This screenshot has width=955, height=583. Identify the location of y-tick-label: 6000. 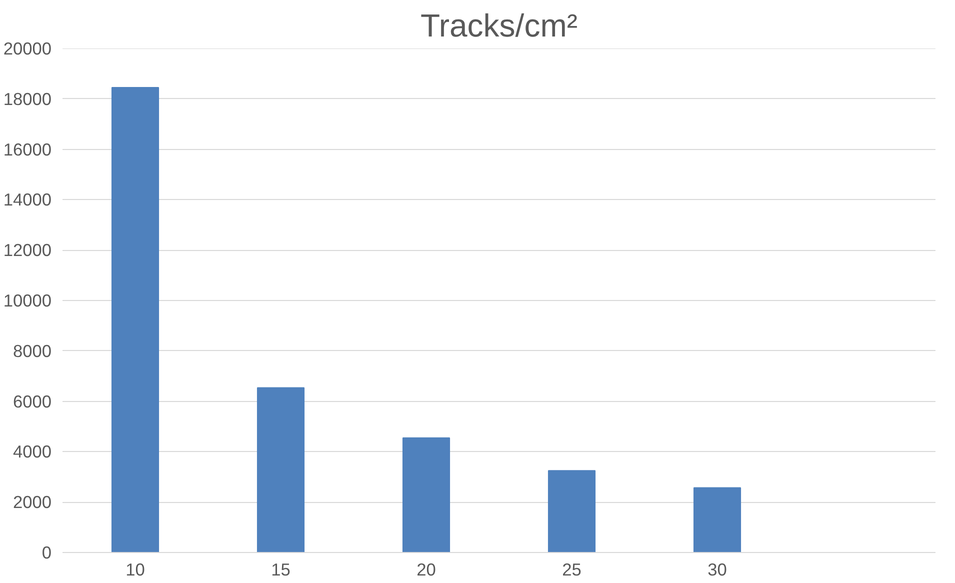
(32, 401).